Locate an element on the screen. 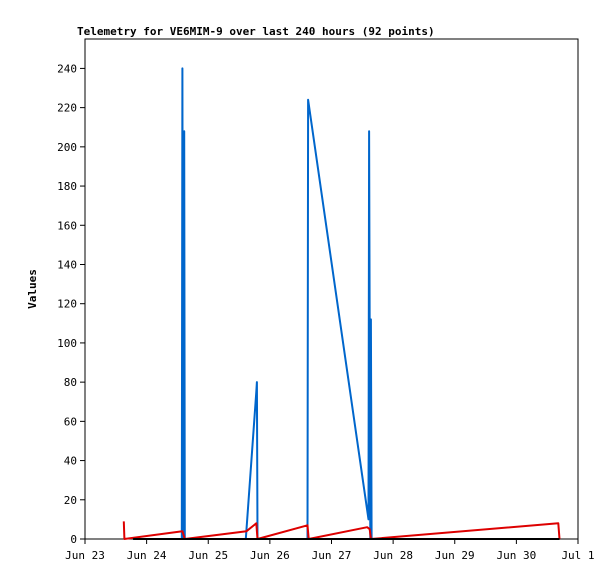 The width and height of the screenshot is (615, 579). y-tick-label: 100 is located at coordinates (67, 343).